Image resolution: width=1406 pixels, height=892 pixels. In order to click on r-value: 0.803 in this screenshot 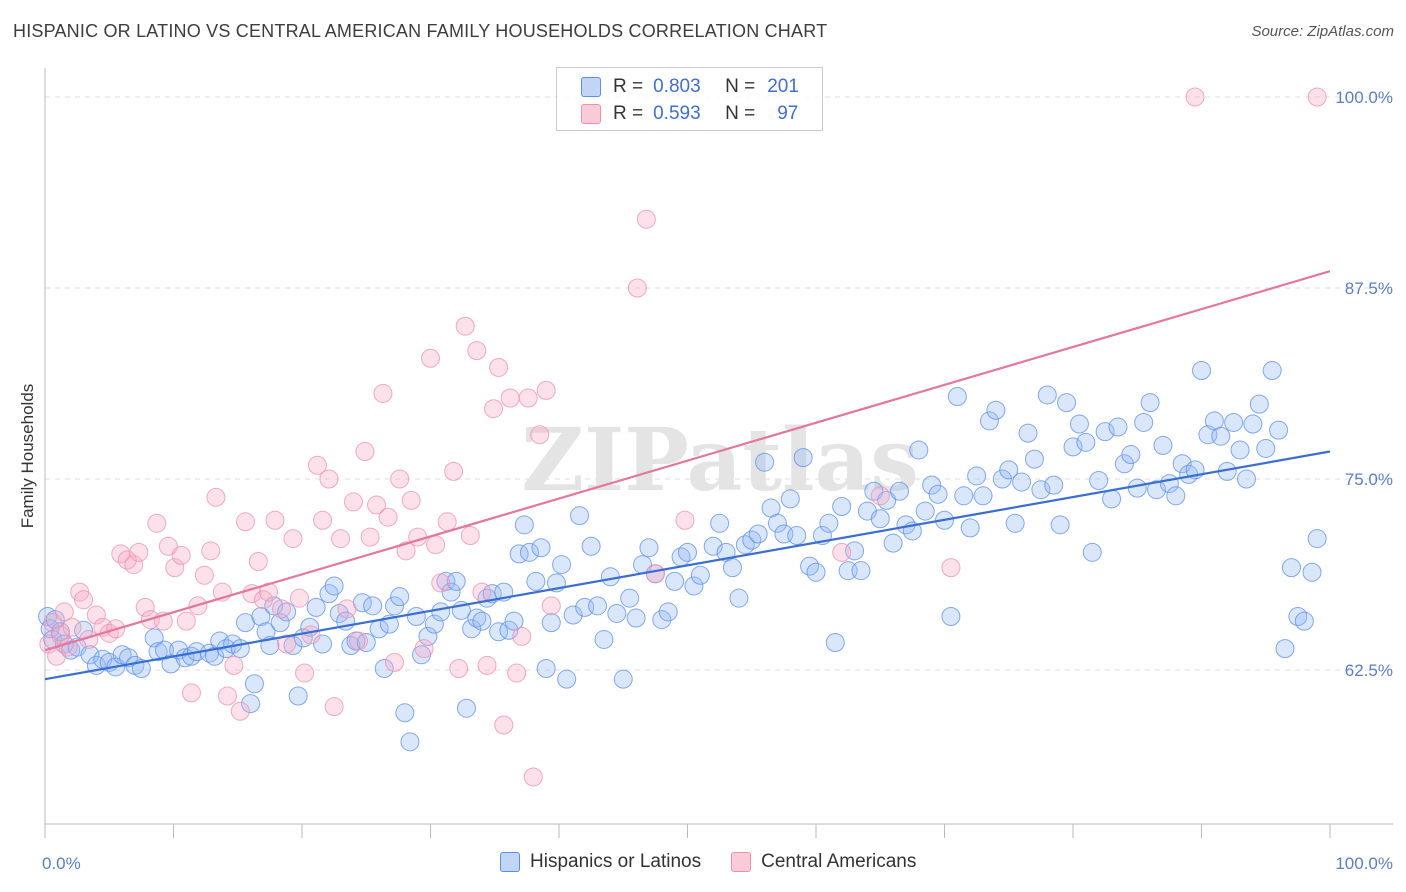, I will do `click(677, 86)`.